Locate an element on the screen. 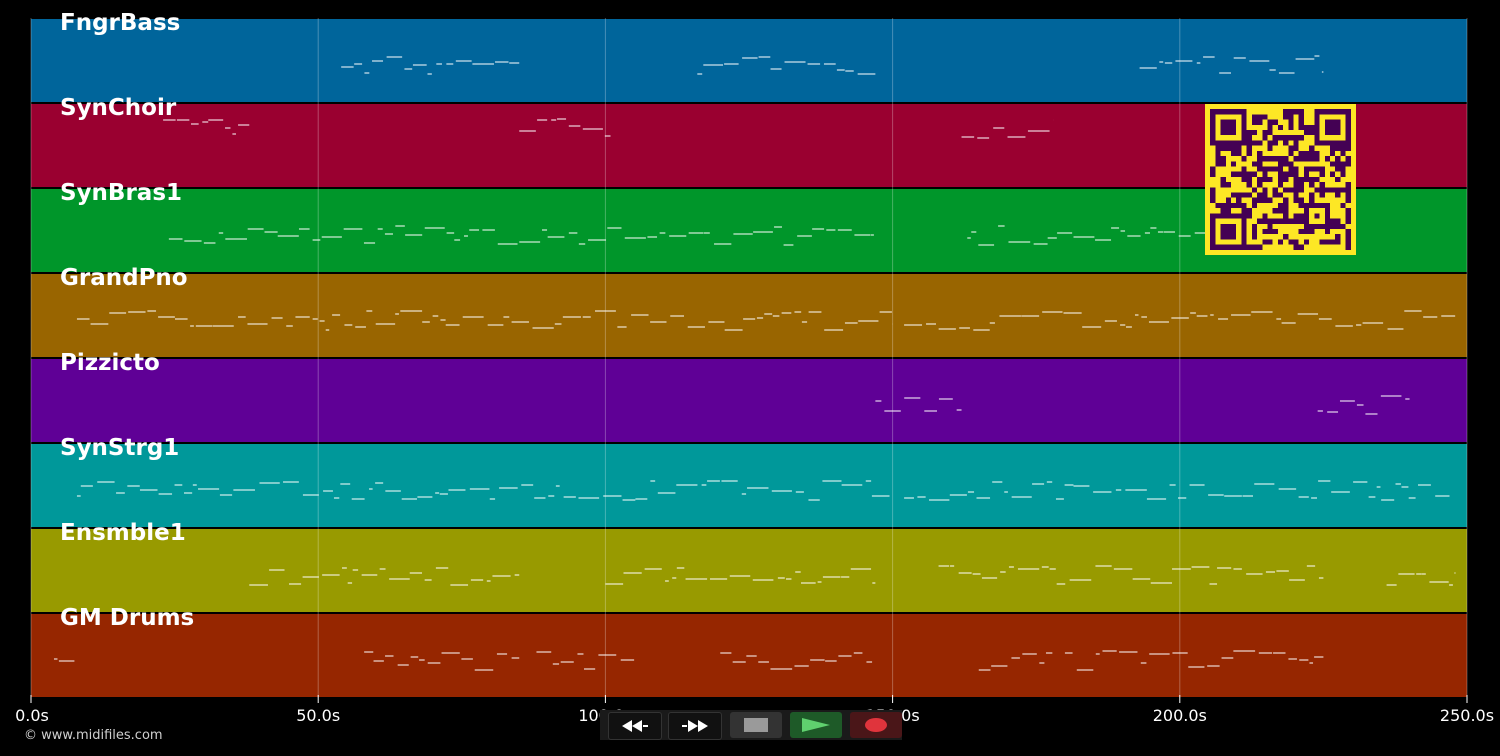 The width and height of the screenshot is (1500, 756). play-icon is located at coordinates (816, 725).